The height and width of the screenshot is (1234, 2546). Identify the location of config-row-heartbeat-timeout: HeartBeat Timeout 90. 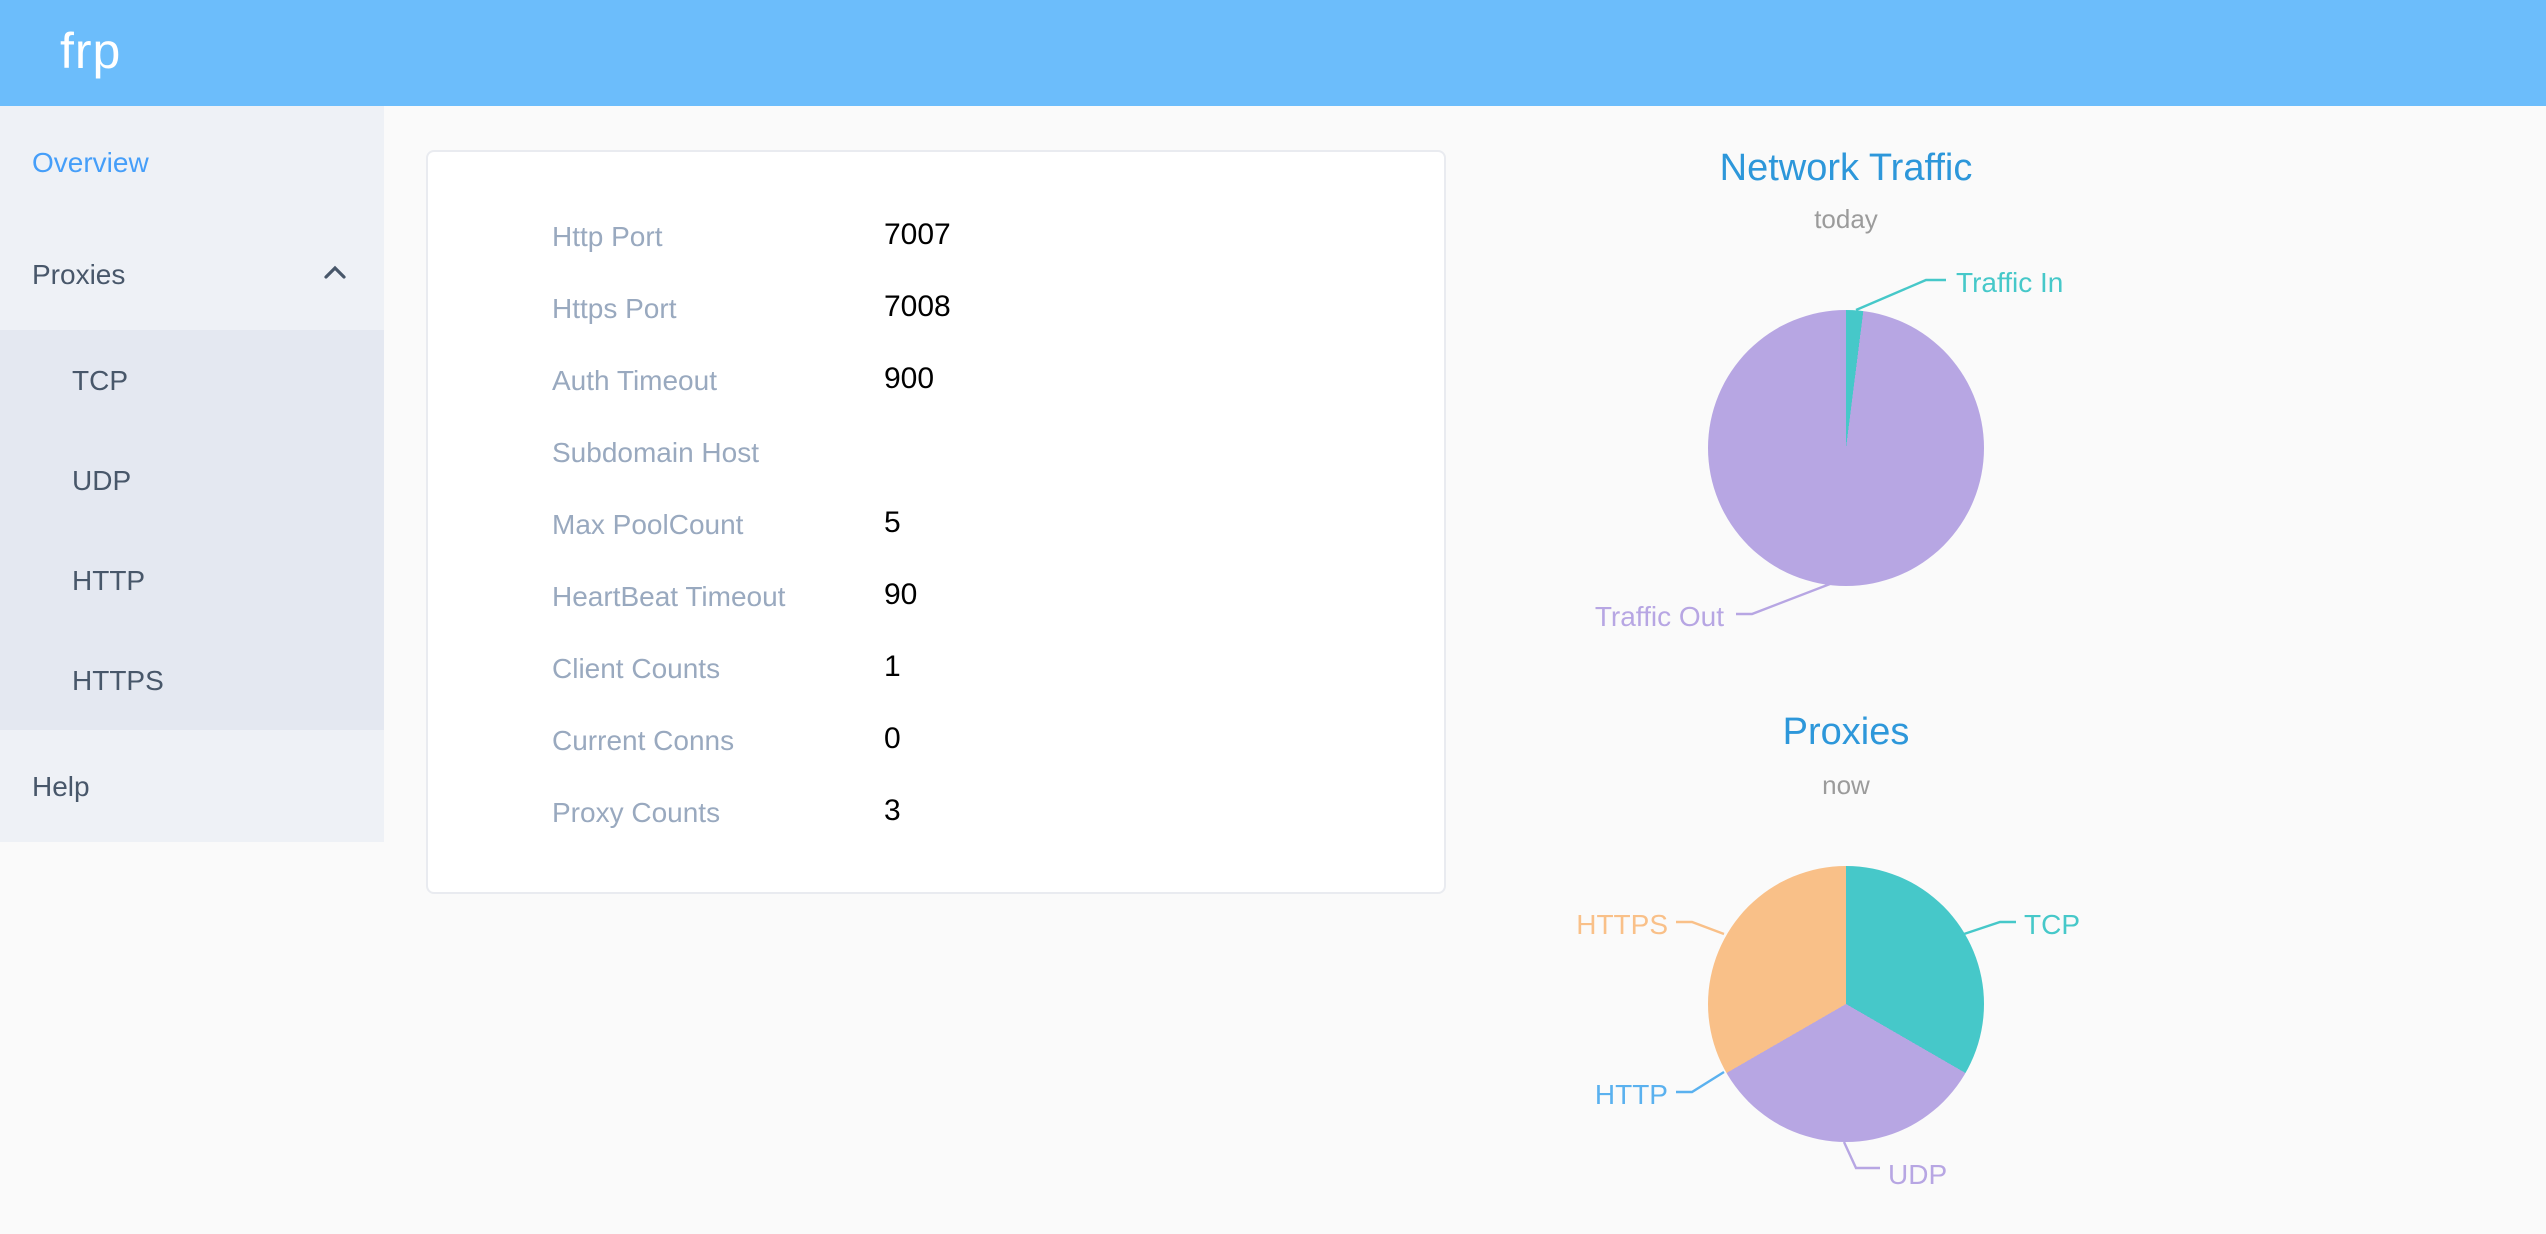
(936, 610).